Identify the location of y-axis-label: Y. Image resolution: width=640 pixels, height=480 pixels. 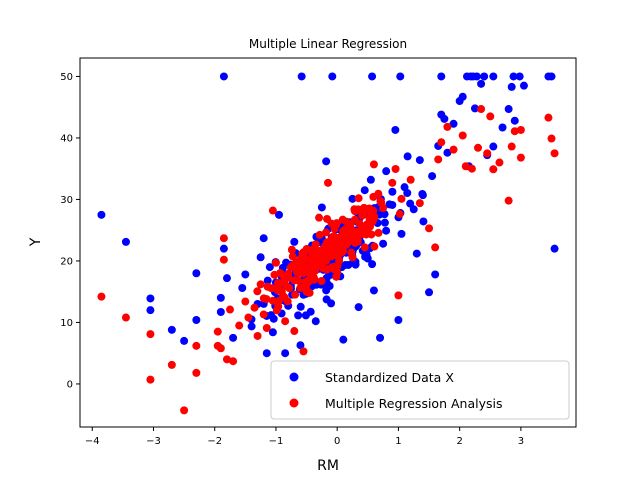
(36, 242).